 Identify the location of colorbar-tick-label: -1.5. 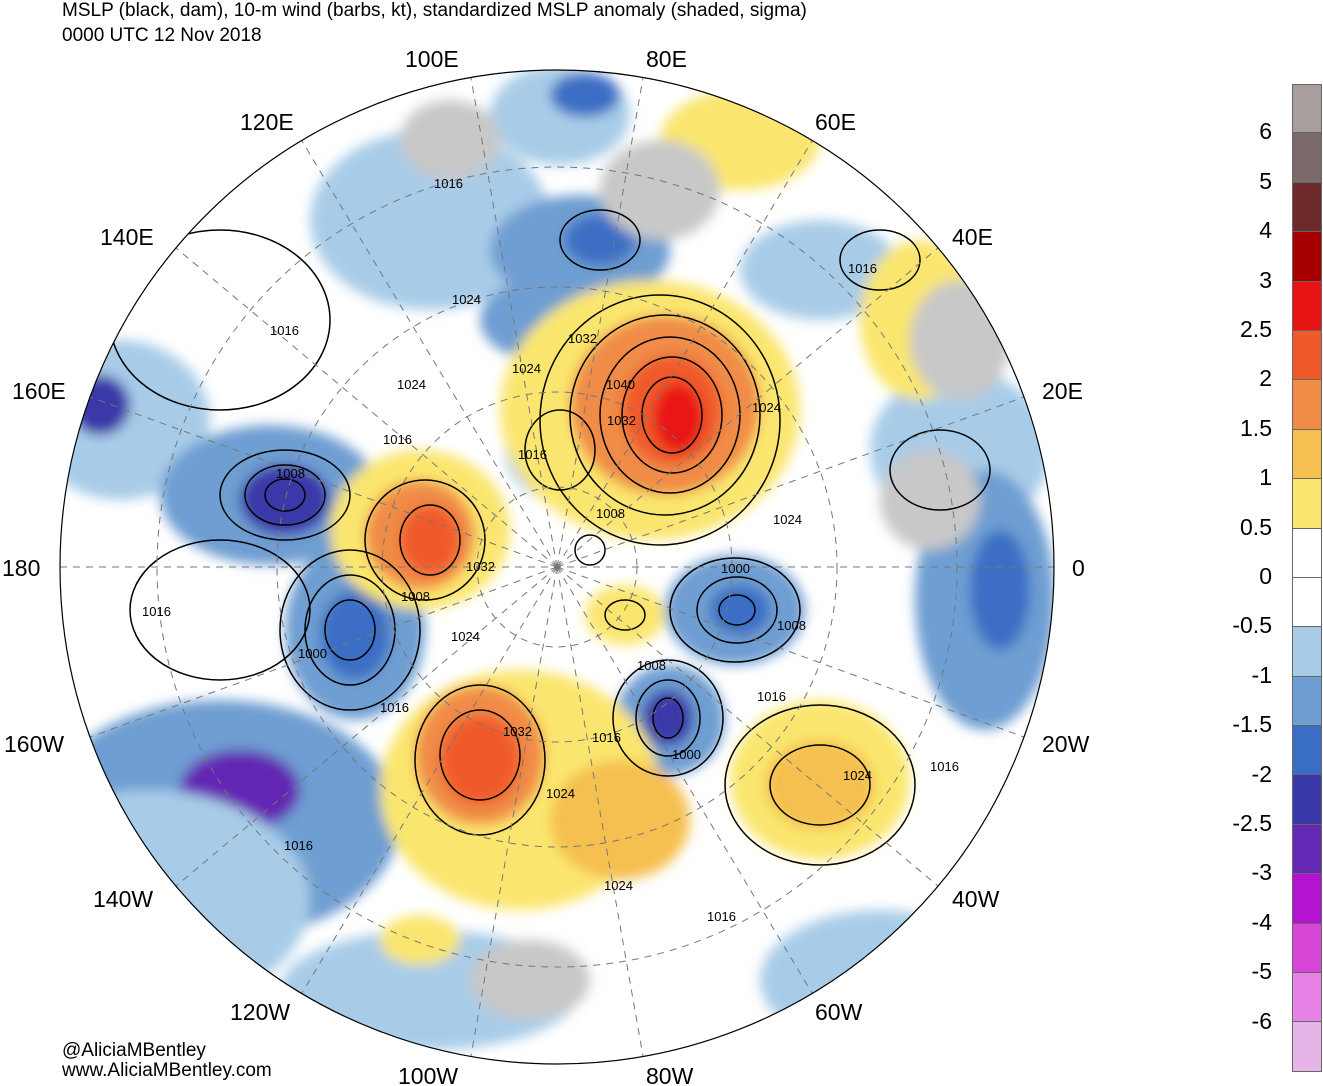
(1252, 724).